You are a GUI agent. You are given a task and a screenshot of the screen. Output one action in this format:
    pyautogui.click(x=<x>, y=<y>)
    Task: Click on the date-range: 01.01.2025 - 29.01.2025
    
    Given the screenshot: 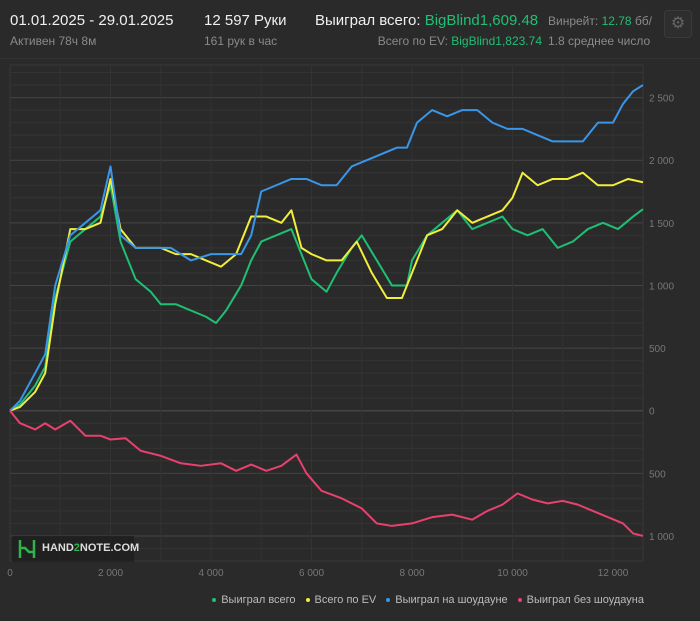 What is the action you would take?
    pyautogui.click(x=92, y=20)
    